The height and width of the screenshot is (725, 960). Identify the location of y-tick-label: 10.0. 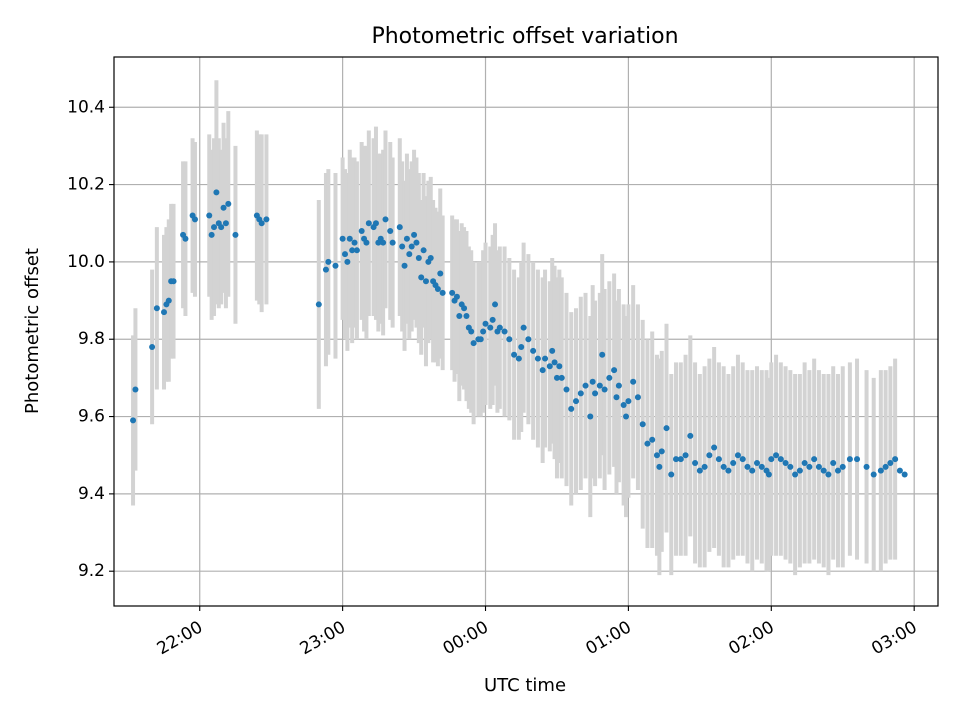
(86, 262).